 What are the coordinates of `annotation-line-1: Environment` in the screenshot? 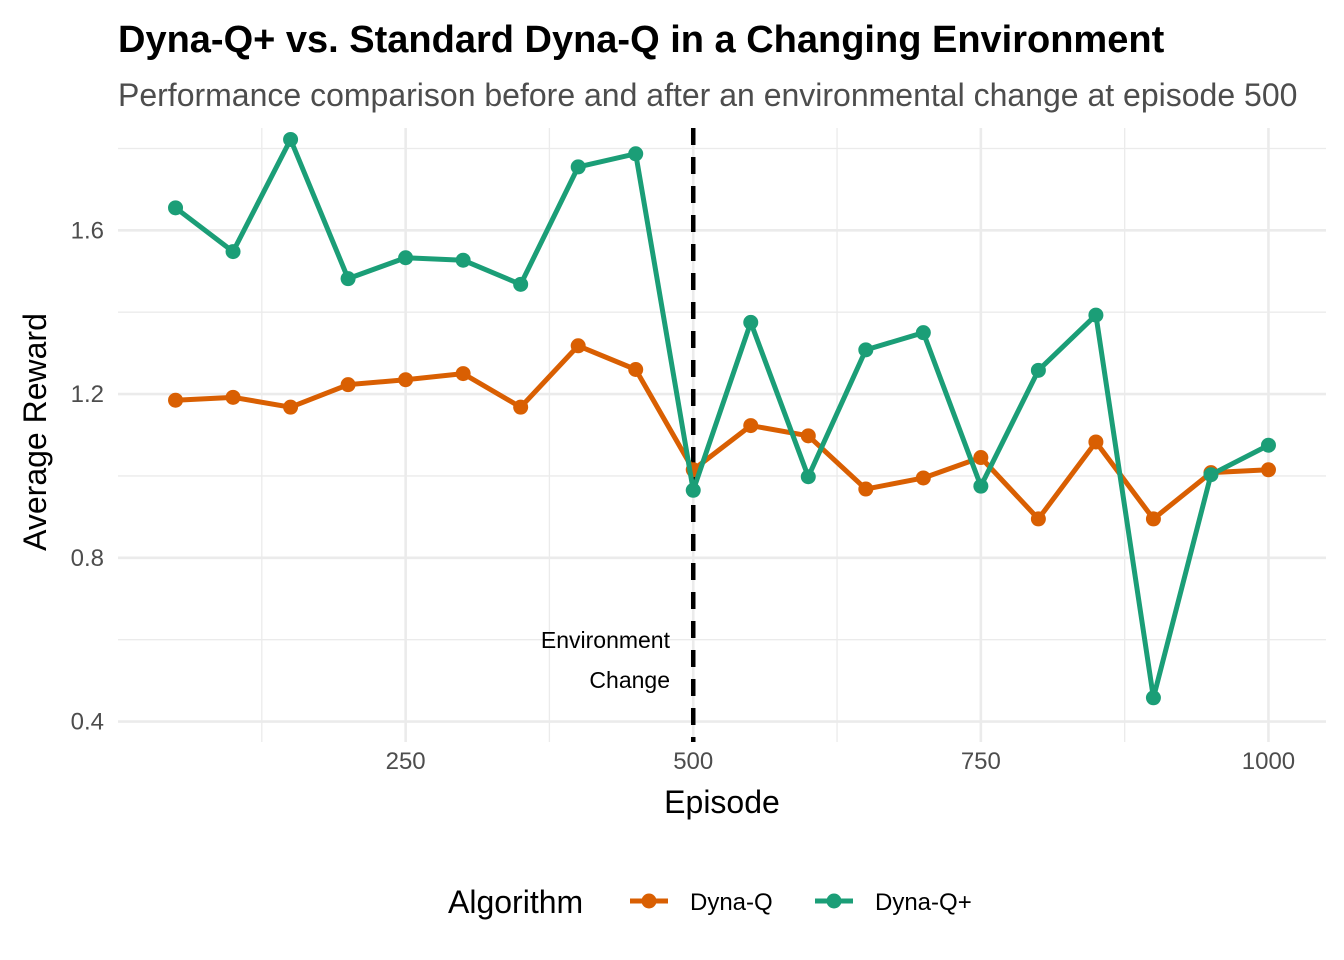 It's located at (606, 640).